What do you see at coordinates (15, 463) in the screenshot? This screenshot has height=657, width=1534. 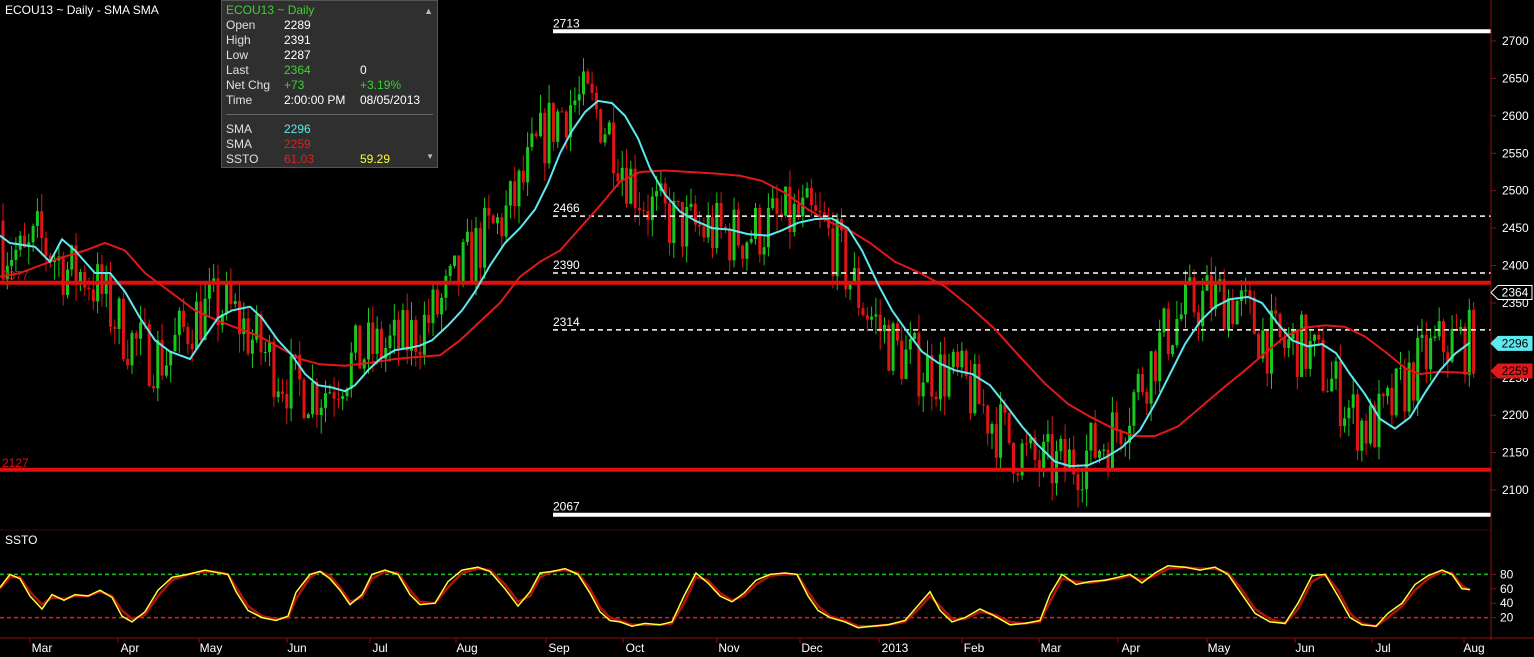 I see `support-resistance-label: 2127` at bounding box center [15, 463].